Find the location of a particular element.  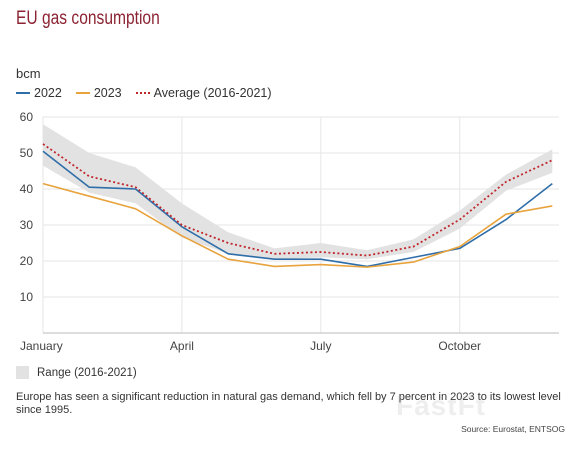

y-axis-unit: bcm is located at coordinates (28, 73).